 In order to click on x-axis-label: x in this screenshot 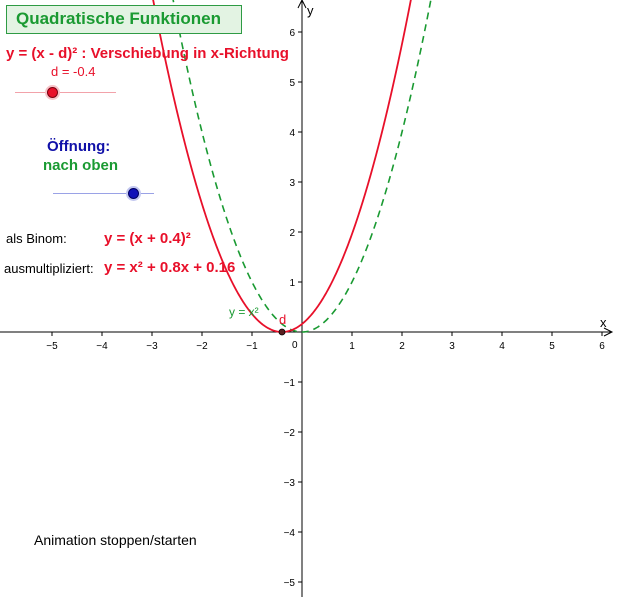, I will do `click(603, 322)`.